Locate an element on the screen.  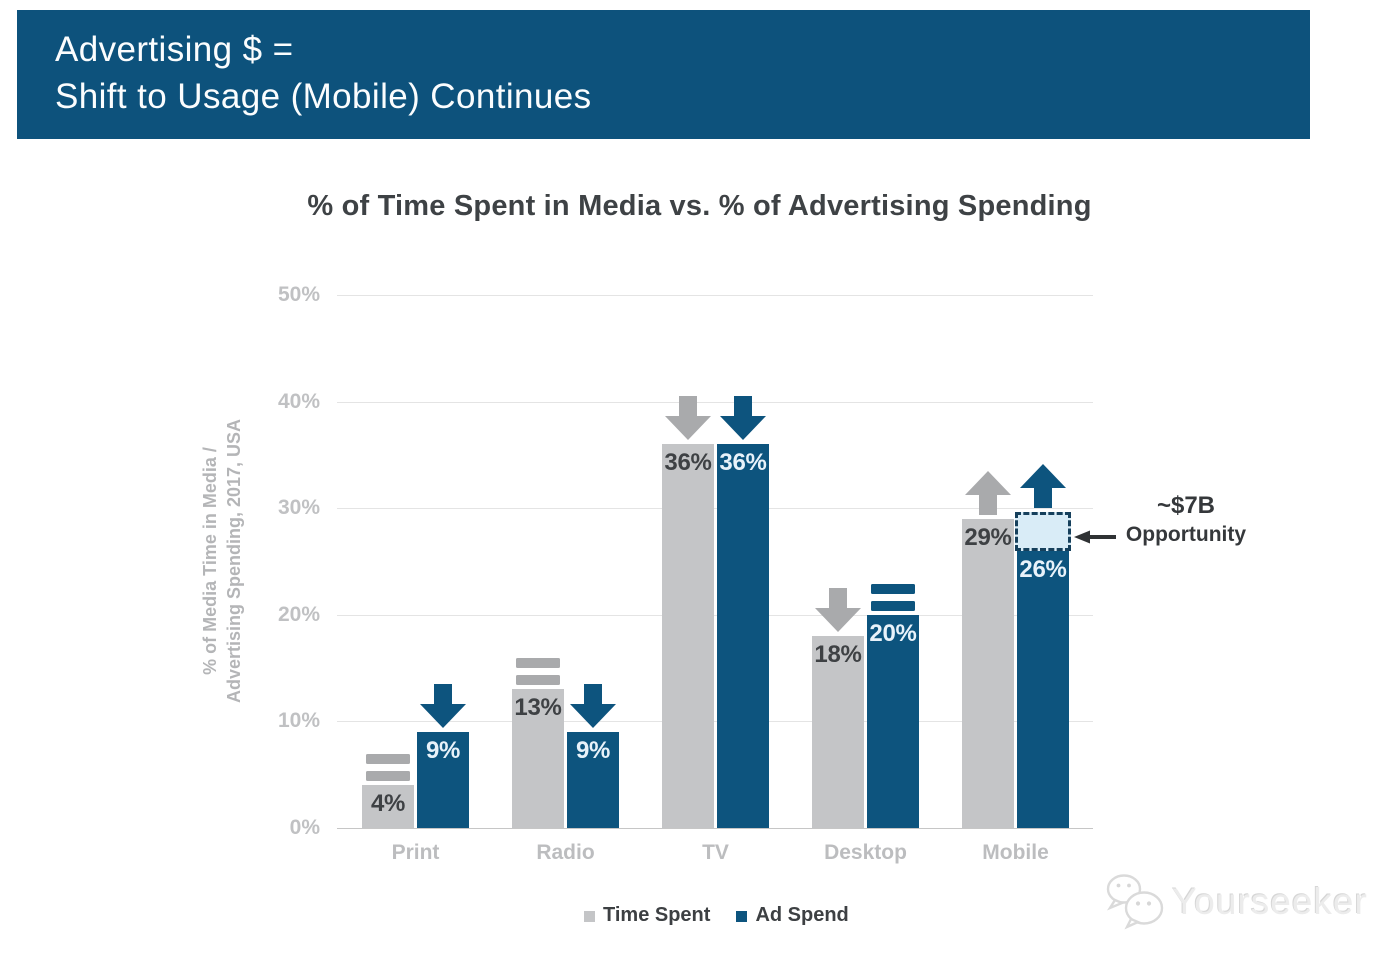
bar-value-label: 18% is located at coordinates (838, 655).